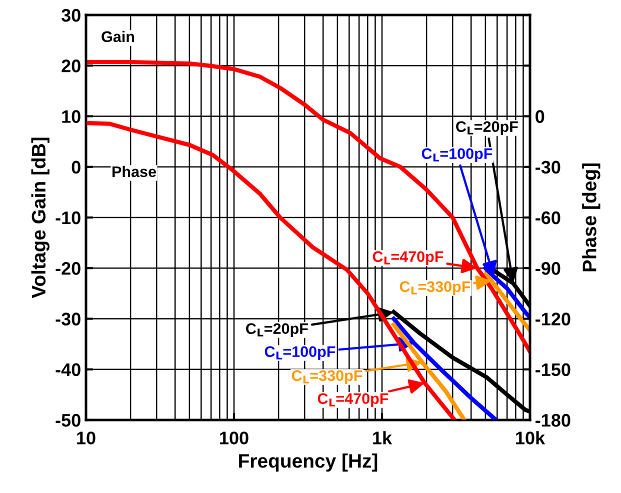  What do you see at coordinates (68, 319) in the screenshot?
I see `y-tick-label: -30` at bounding box center [68, 319].